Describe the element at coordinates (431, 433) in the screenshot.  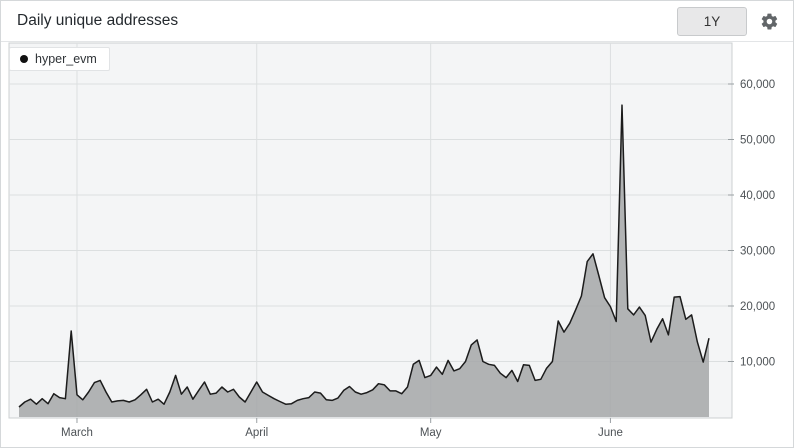
I see `x-tick-label: May` at that location.